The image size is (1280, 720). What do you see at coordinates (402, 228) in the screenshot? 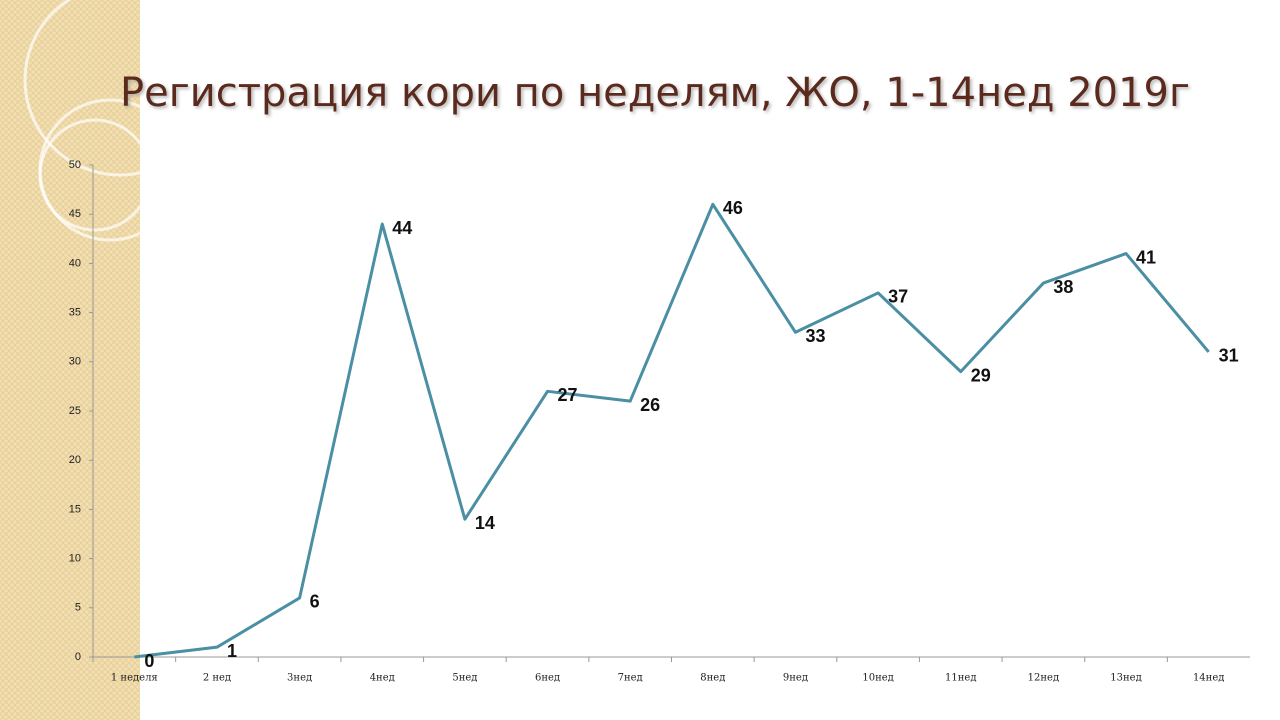
I see `data-label: 44` at bounding box center [402, 228].